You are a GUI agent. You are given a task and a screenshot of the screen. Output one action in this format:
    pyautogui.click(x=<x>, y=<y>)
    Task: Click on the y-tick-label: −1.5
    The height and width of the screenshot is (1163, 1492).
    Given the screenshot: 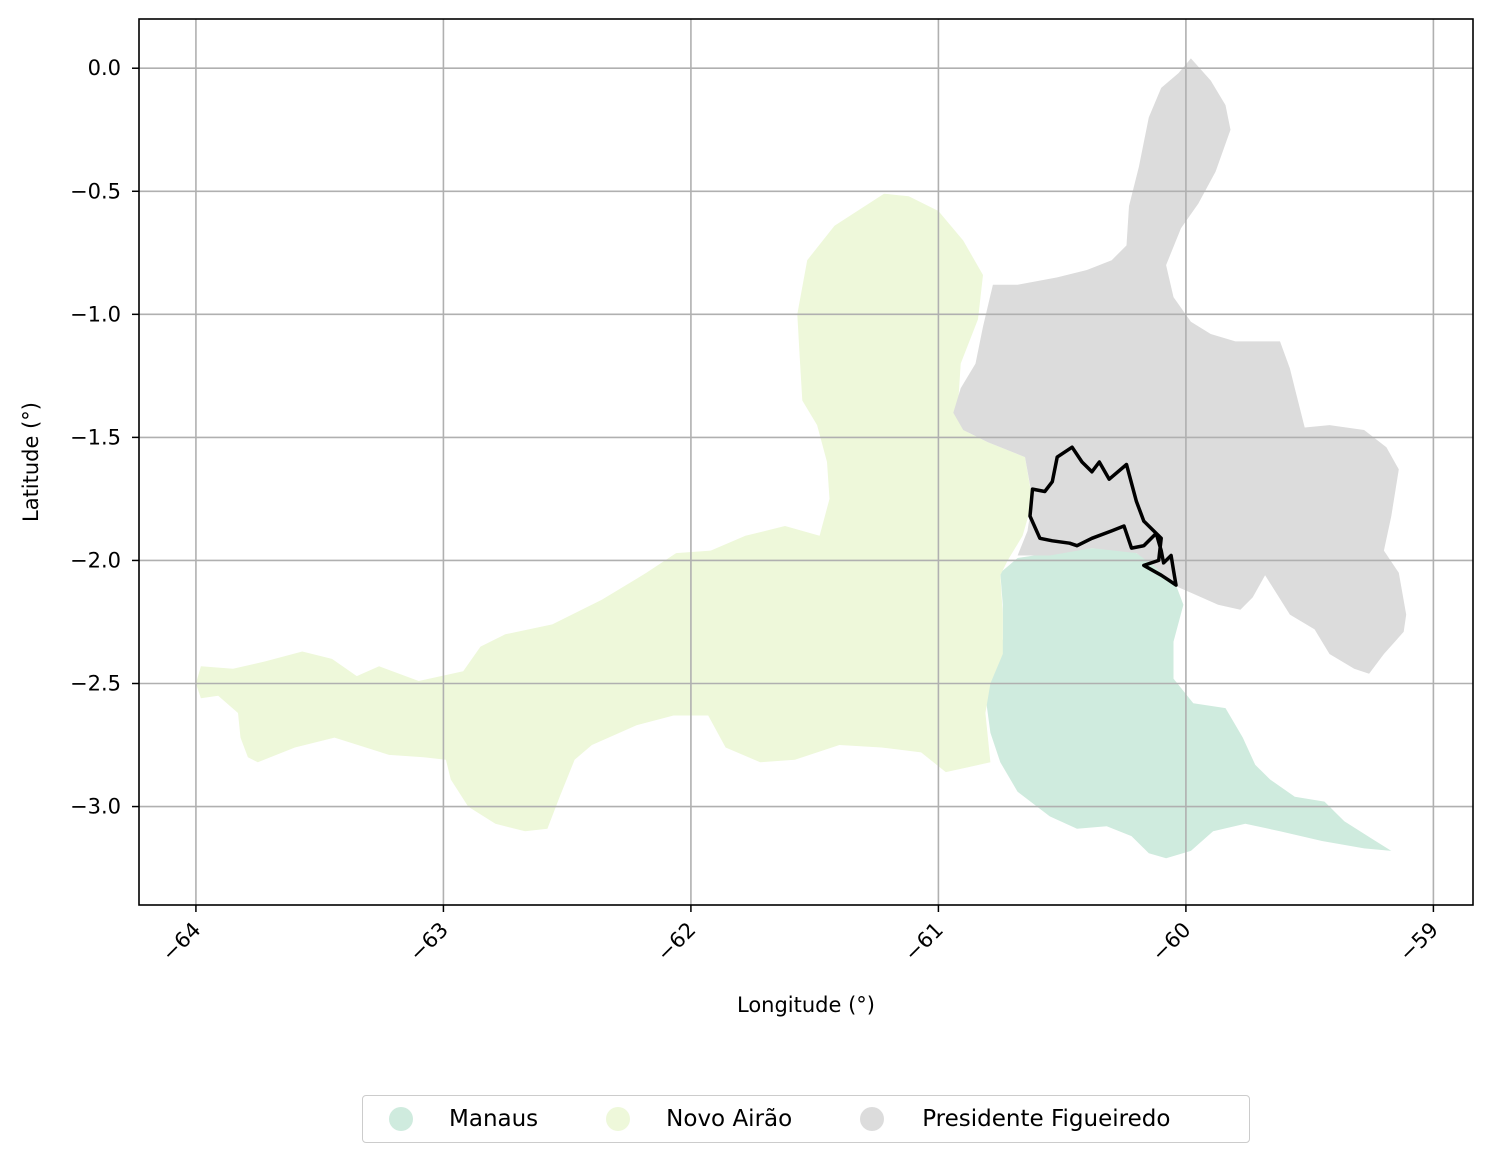 What is the action you would take?
    pyautogui.click(x=95, y=437)
    